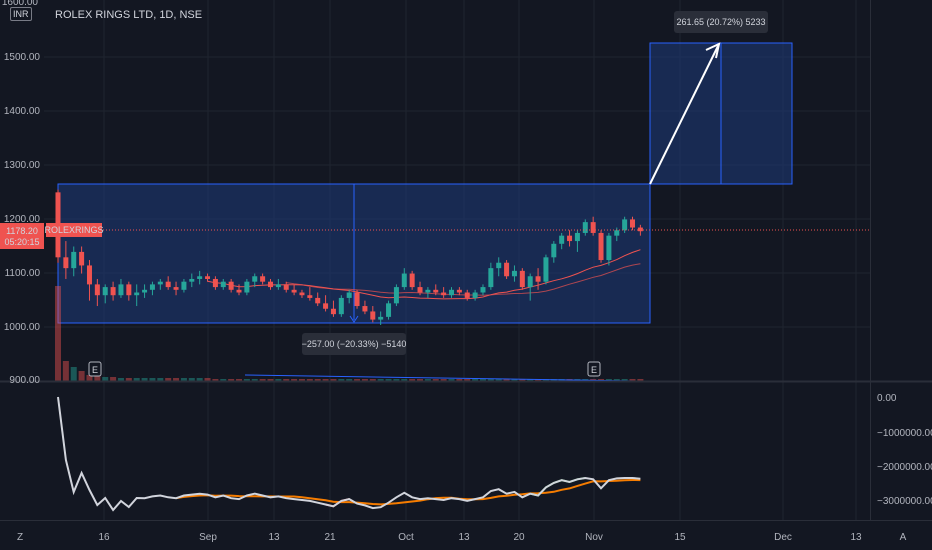  I want to click on indicator-axis-label: −1000000.00, so click(904, 433).